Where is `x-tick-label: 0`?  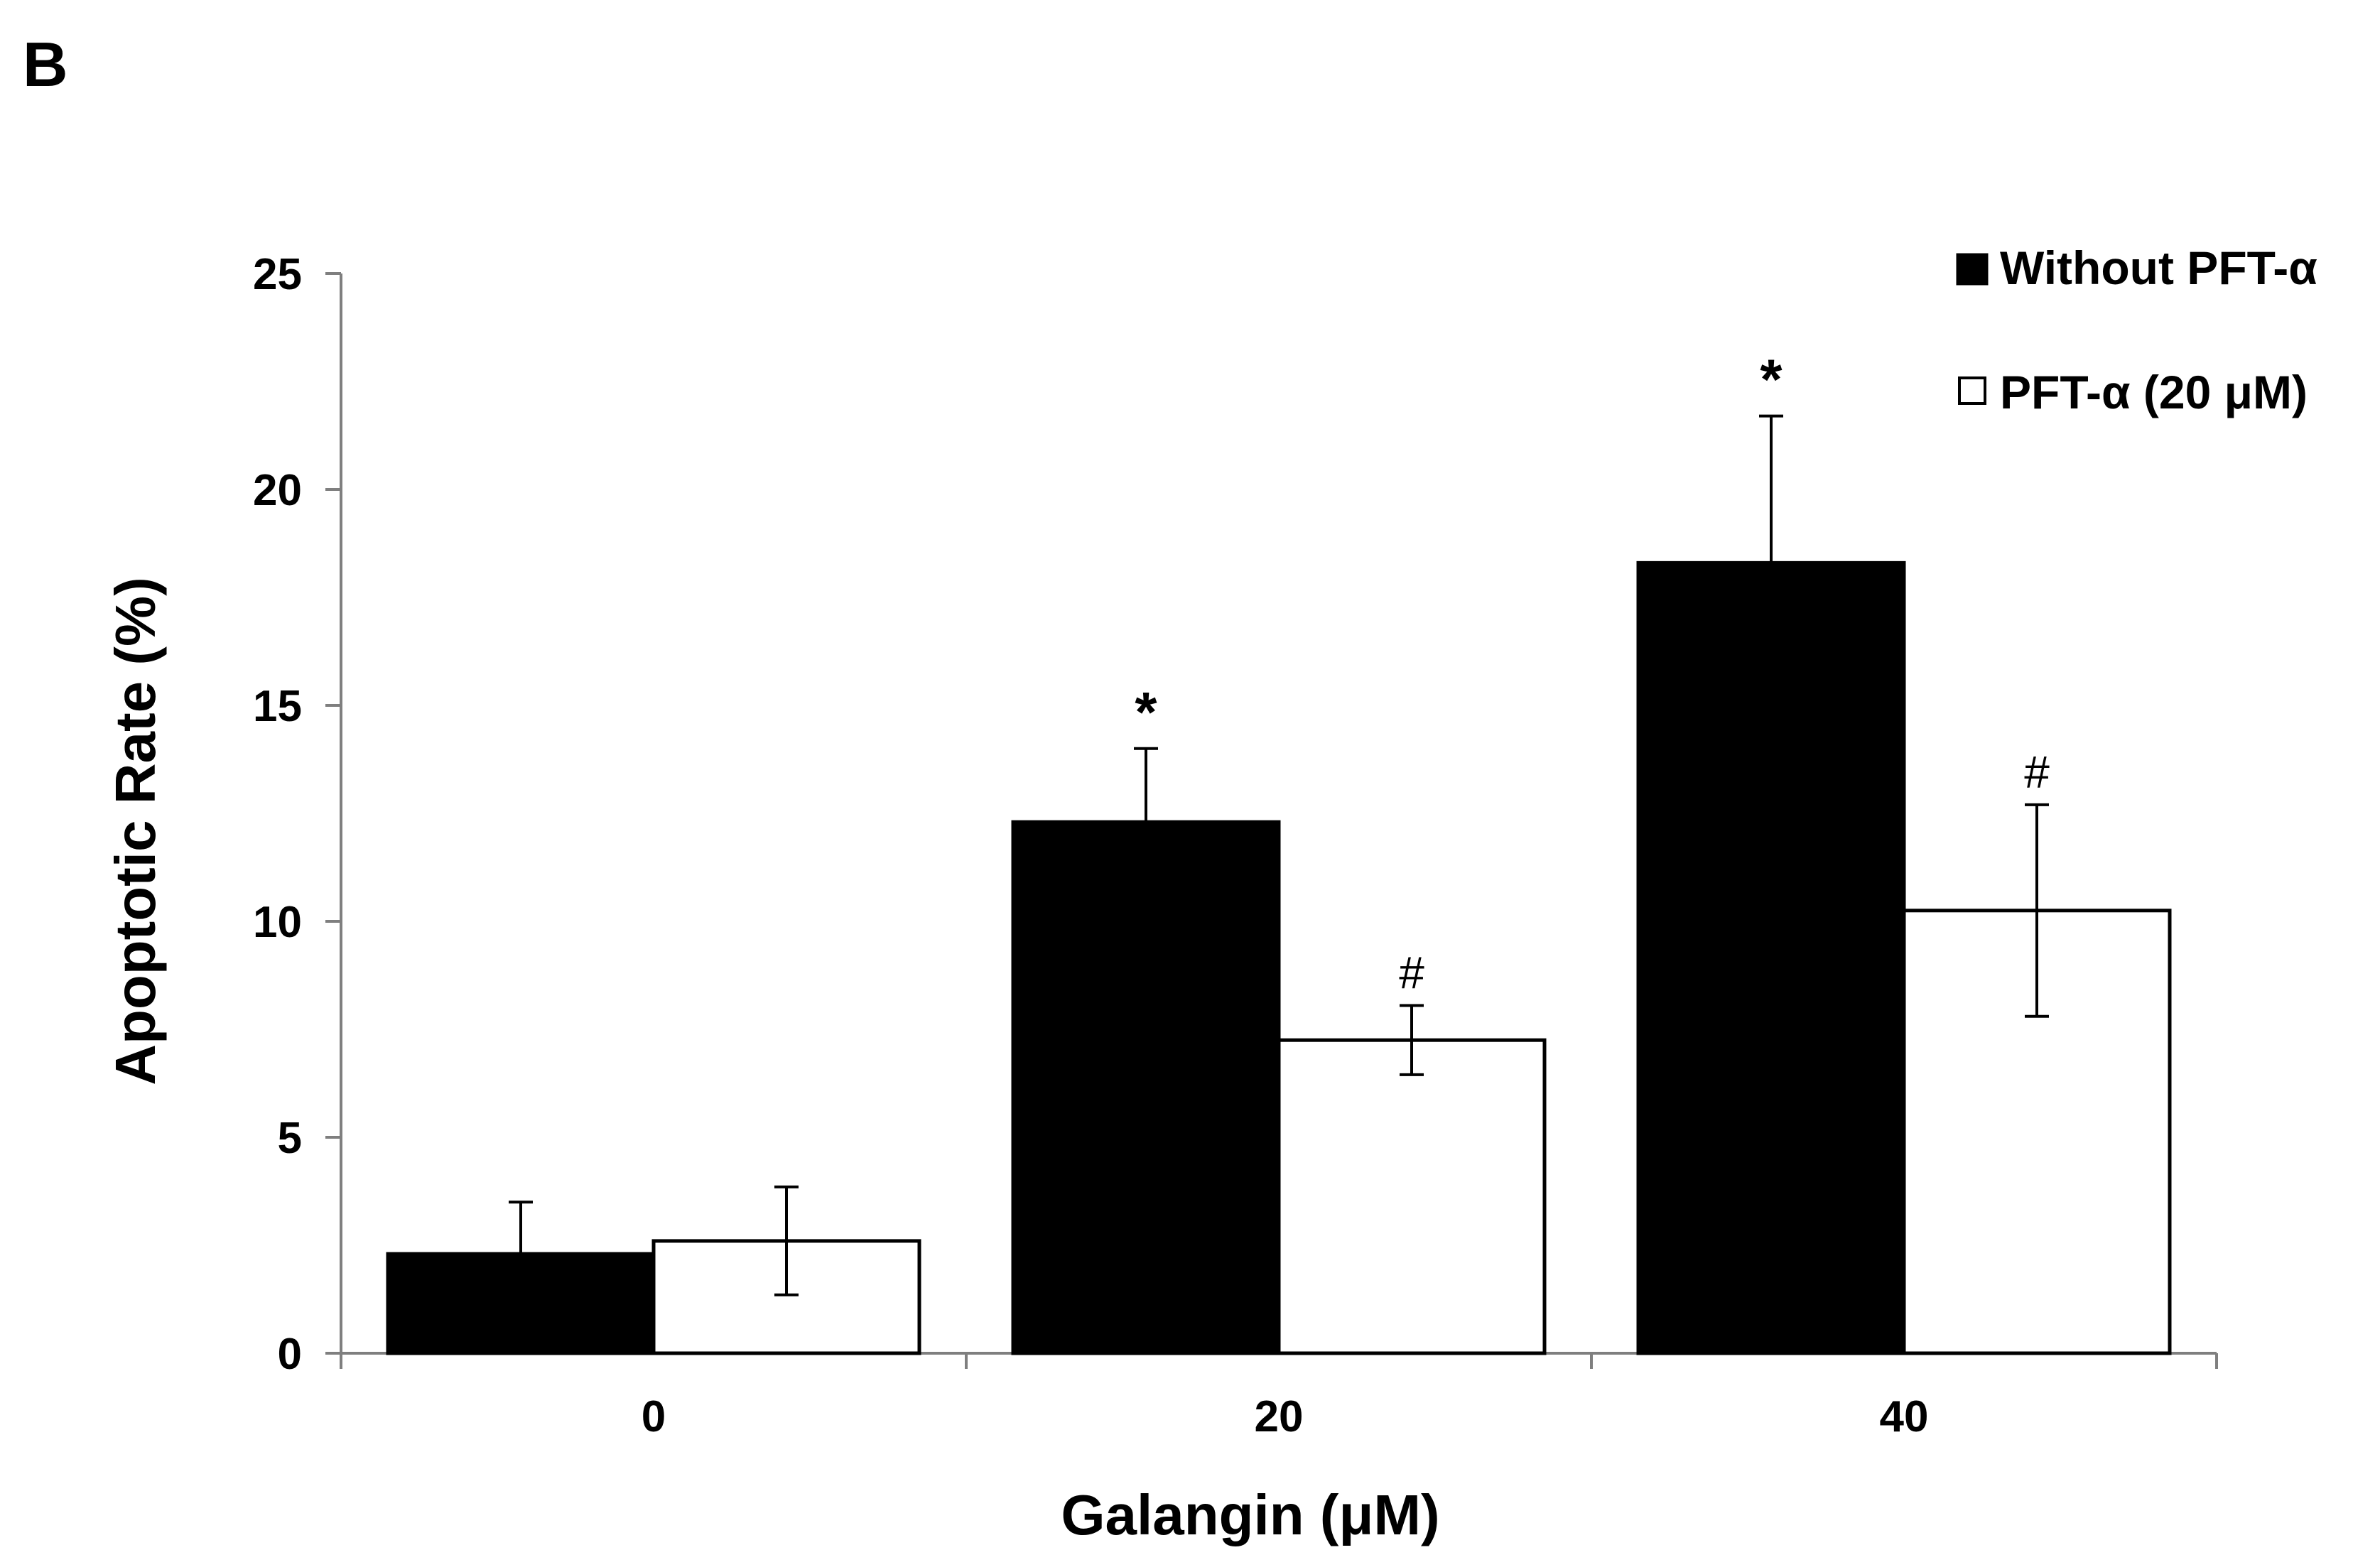 x-tick-label: 0 is located at coordinates (654, 1416).